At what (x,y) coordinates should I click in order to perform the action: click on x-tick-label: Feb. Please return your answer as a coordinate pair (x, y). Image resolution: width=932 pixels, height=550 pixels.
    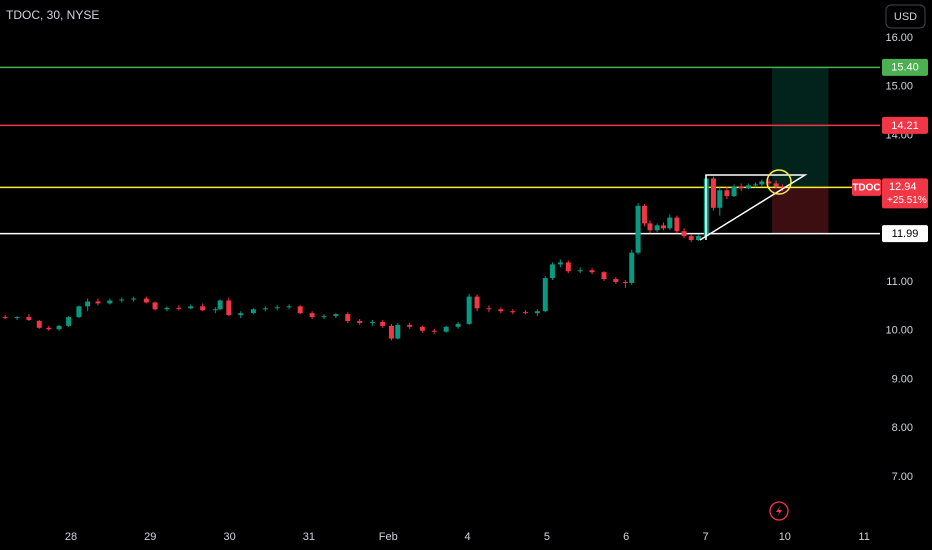
    Looking at the image, I should click on (388, 537).